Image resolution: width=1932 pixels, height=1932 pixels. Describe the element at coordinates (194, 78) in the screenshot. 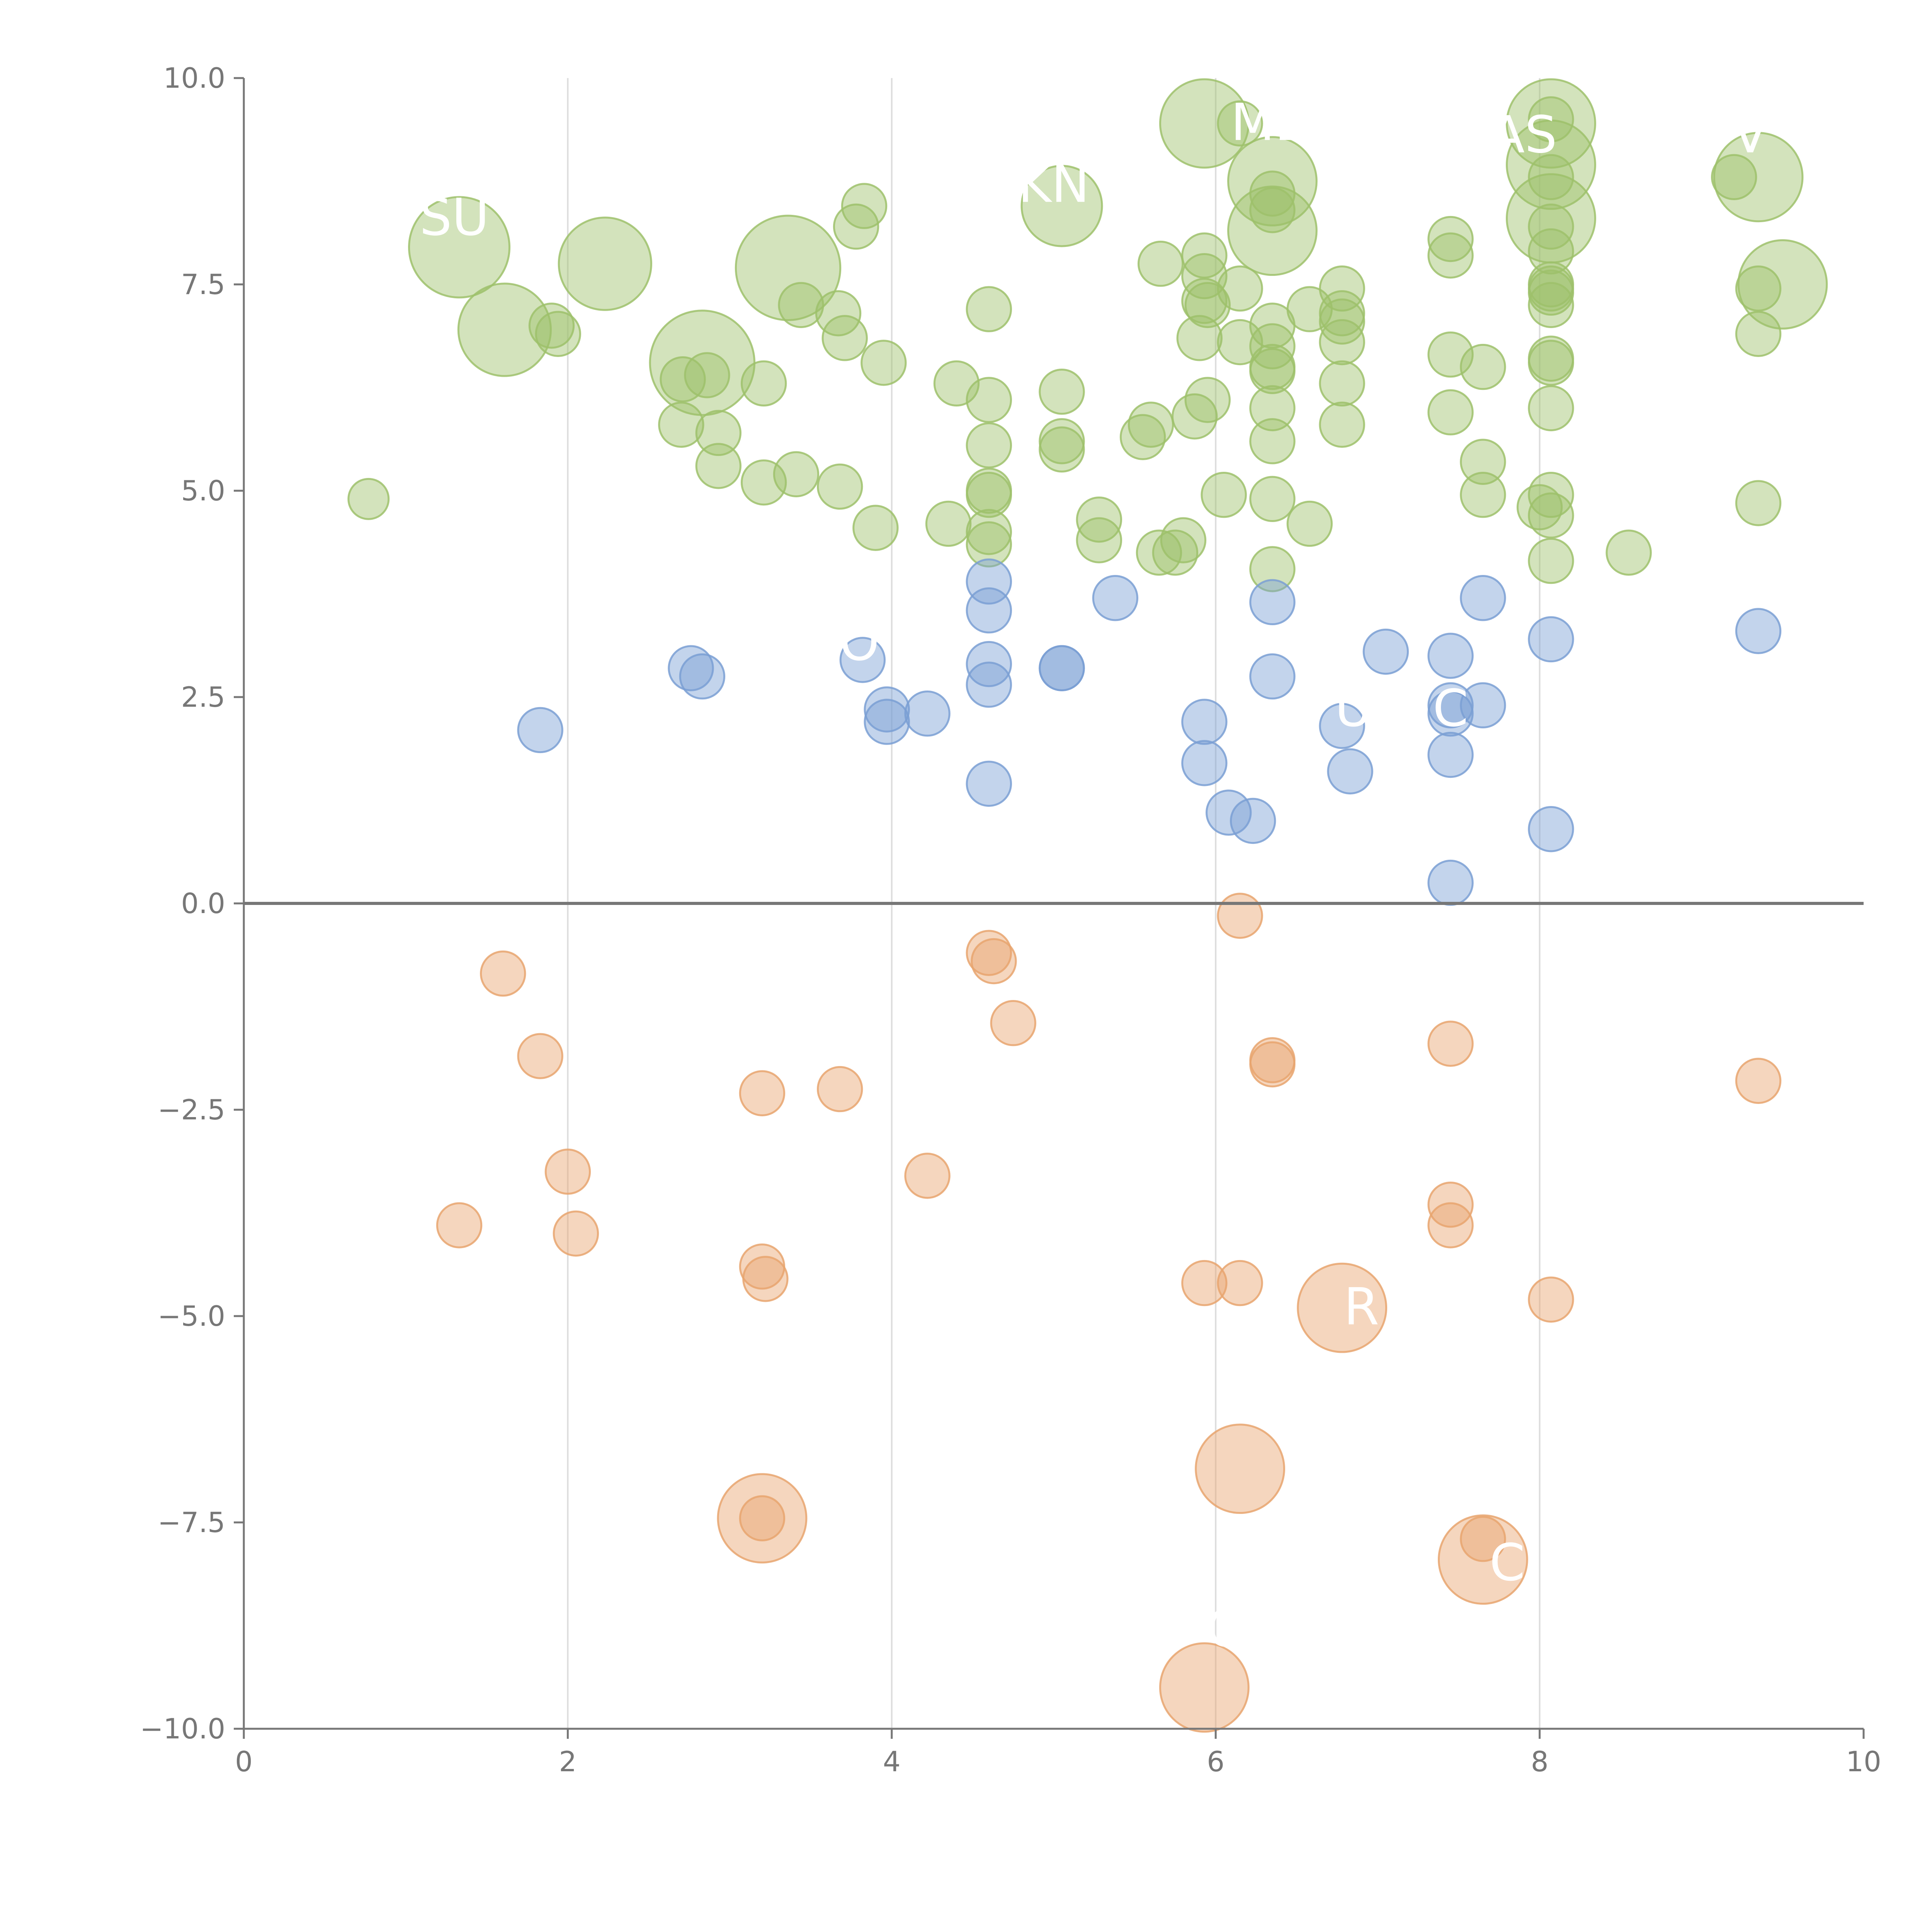

I see `y-tick-label: 10.0` at that location.